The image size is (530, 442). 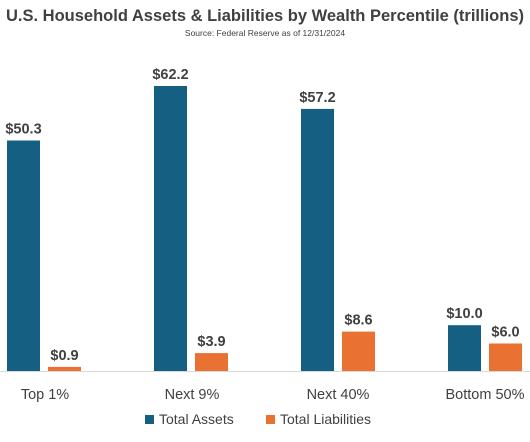 I want to click on data-label-total-assets-top-1: $50.3, so click(x=23, y=130).